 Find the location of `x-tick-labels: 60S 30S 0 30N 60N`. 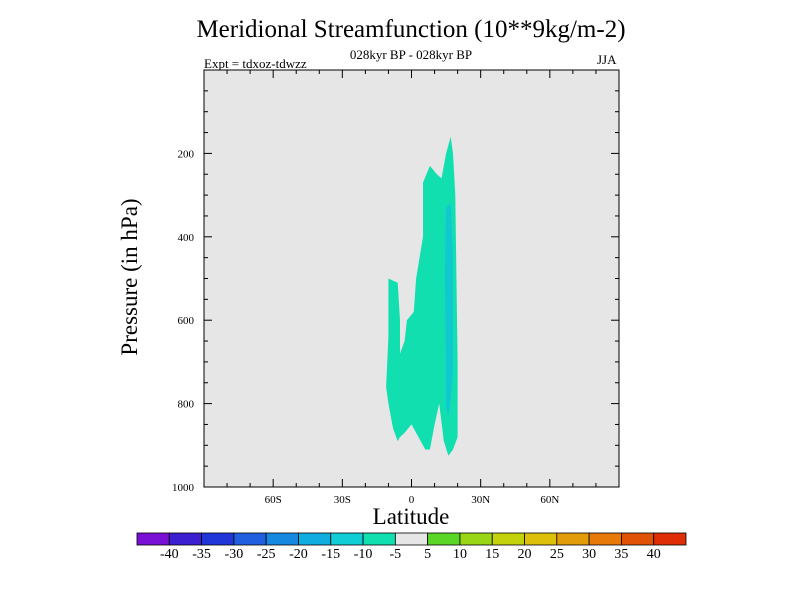

x-tick-labels: 60S 30S 0 30N 60N is located at coordinates (412, 500).